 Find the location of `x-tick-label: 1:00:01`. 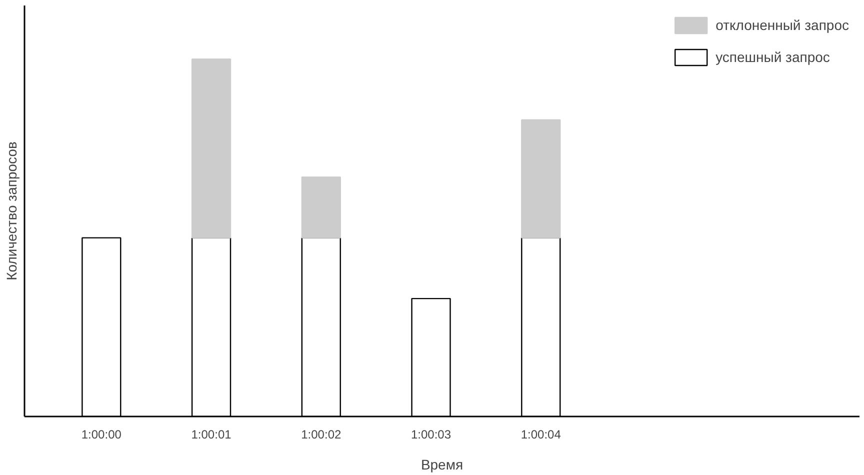

x-tick-label: 1:00:01 is located at coordinates (211, 435).